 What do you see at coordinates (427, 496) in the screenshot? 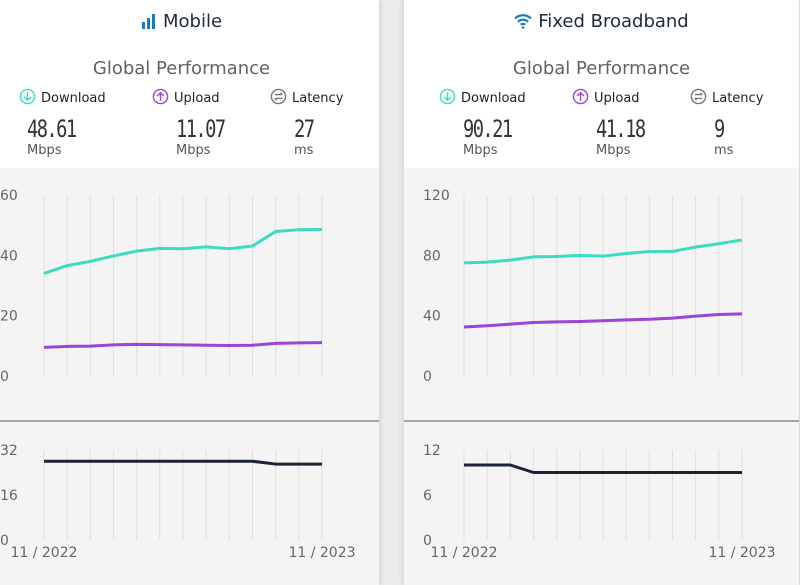
I see `latency-y-tick-label: 6` at bounding box center [427, 496].